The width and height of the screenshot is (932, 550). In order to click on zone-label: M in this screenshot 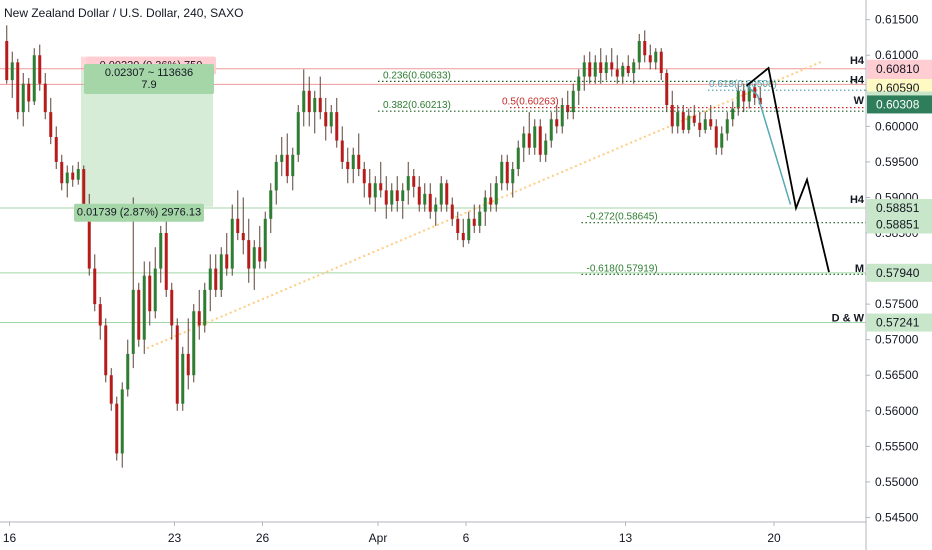, I will do `click(859, 269)`.